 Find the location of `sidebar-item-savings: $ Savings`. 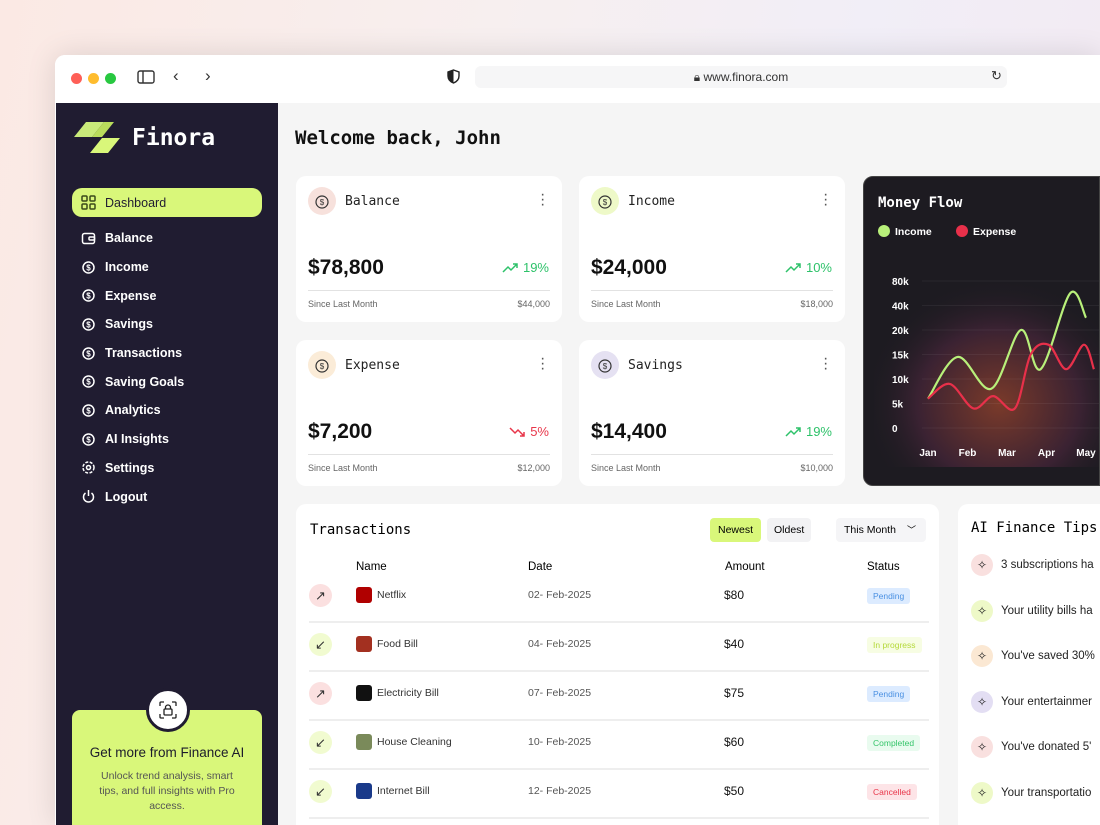

sidebar-item-savings: $ Savings is located at coordinates (167, 324).